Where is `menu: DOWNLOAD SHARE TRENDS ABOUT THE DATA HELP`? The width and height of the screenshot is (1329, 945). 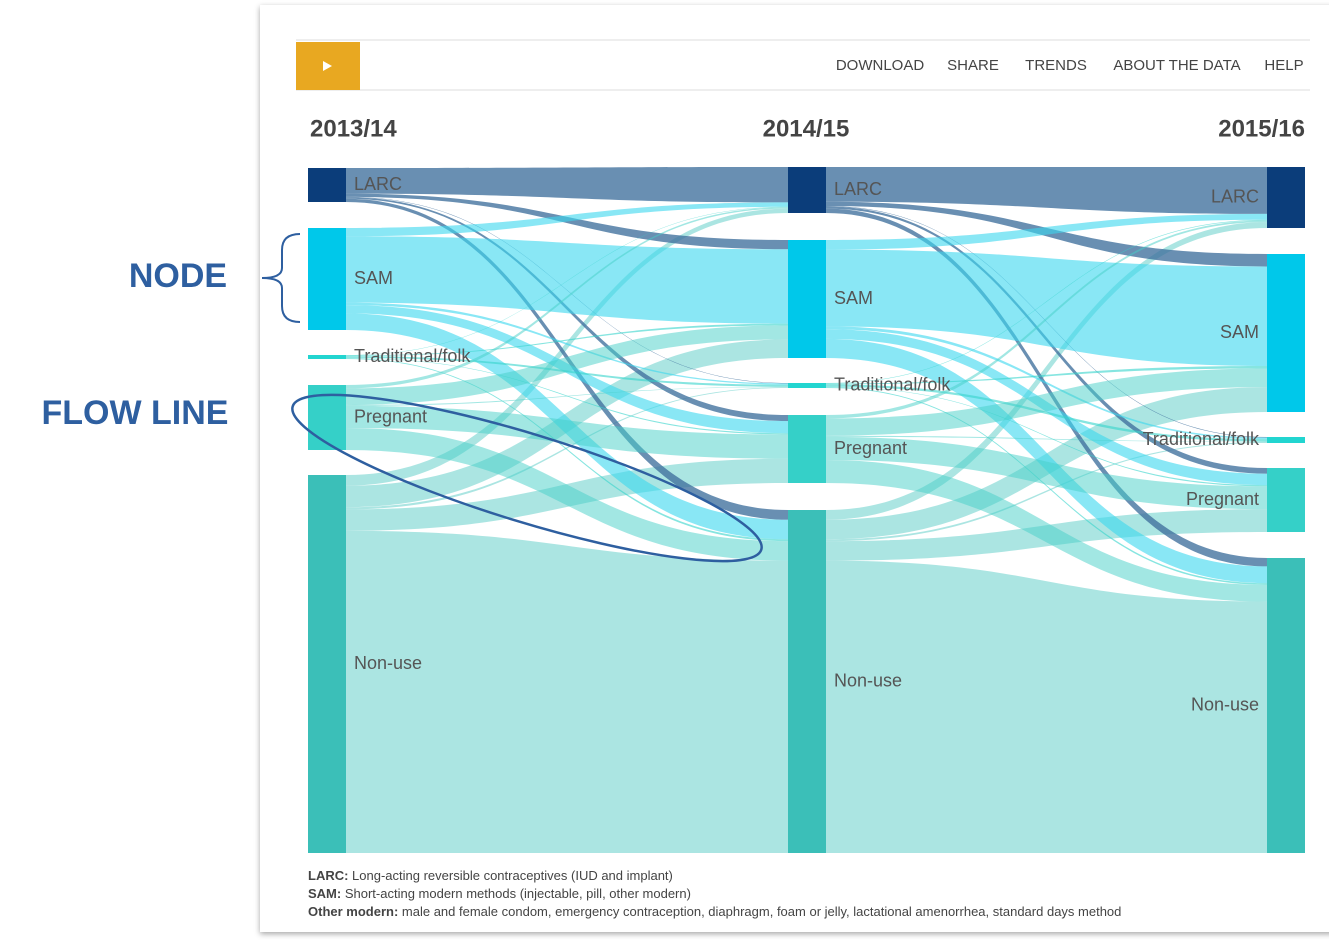 menu: DOWNLOAD SHARE TRENDS ABOUT THE DATA HELP is located at coordinates (1070, 65).